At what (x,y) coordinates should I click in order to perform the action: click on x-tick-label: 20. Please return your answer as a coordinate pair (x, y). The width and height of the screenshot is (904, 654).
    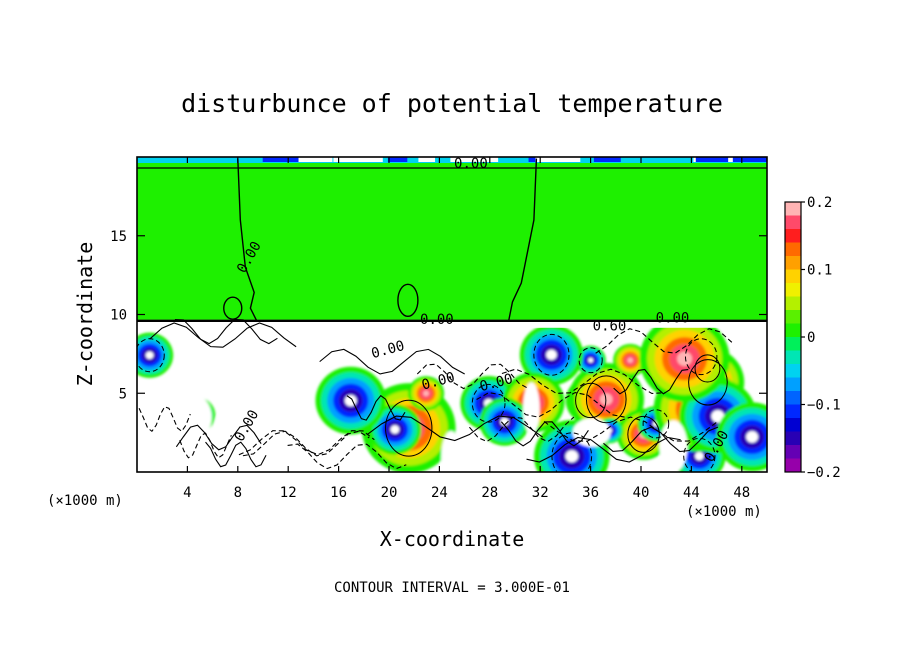
    Looking at the image, I should click on (389, 493).